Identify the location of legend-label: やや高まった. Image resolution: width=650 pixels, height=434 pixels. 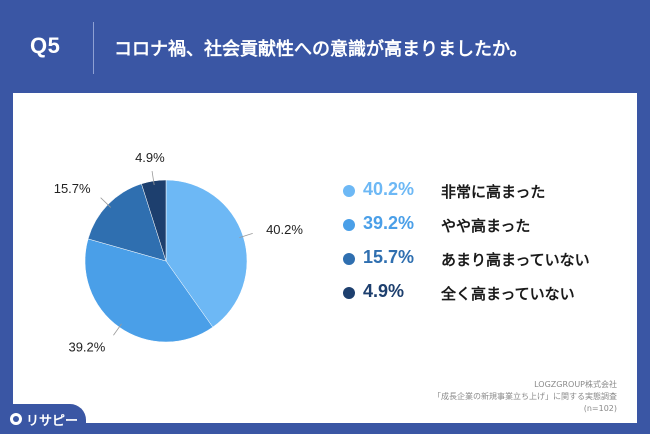
(486, 226).